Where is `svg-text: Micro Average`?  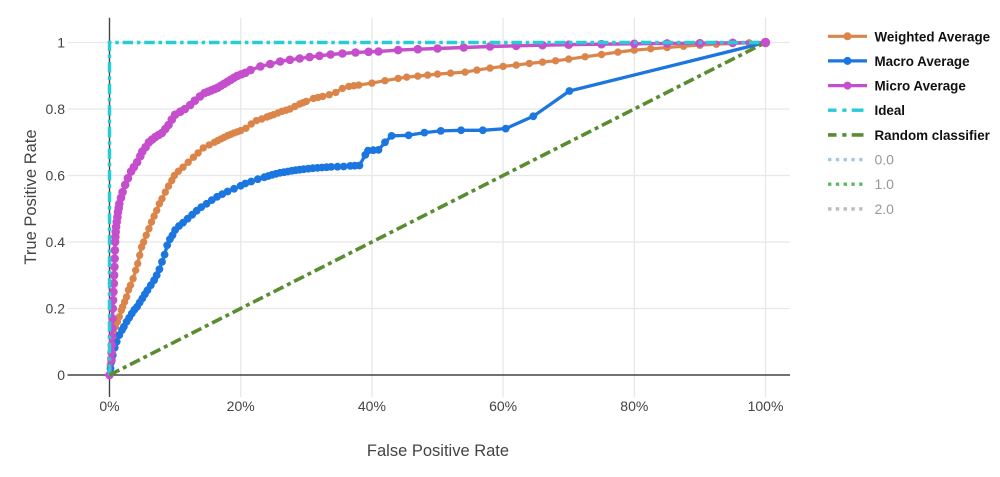
svg-text: Micro Average is located at coordinates (920, 86).